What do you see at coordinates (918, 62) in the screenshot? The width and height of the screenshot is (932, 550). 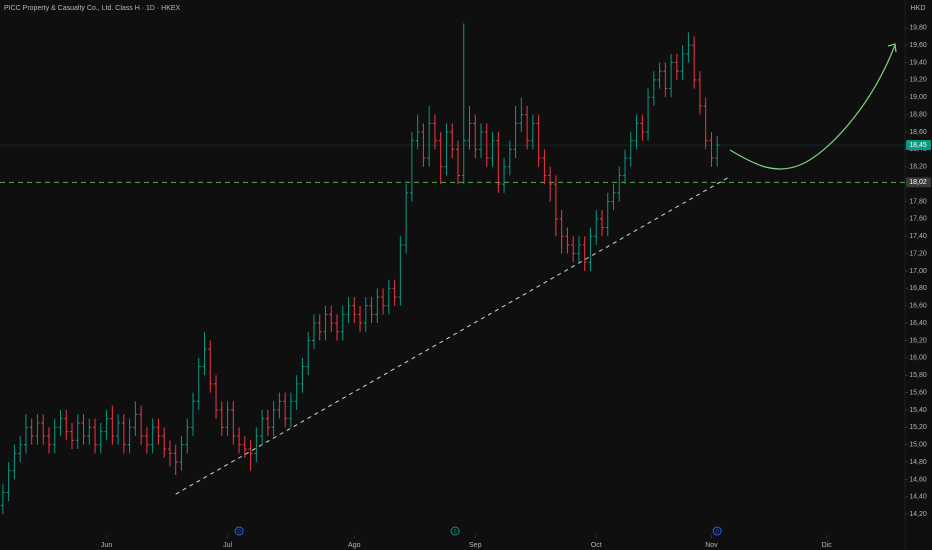 I see `y-tick-label: 19,40` at bounding box center [918, 62].